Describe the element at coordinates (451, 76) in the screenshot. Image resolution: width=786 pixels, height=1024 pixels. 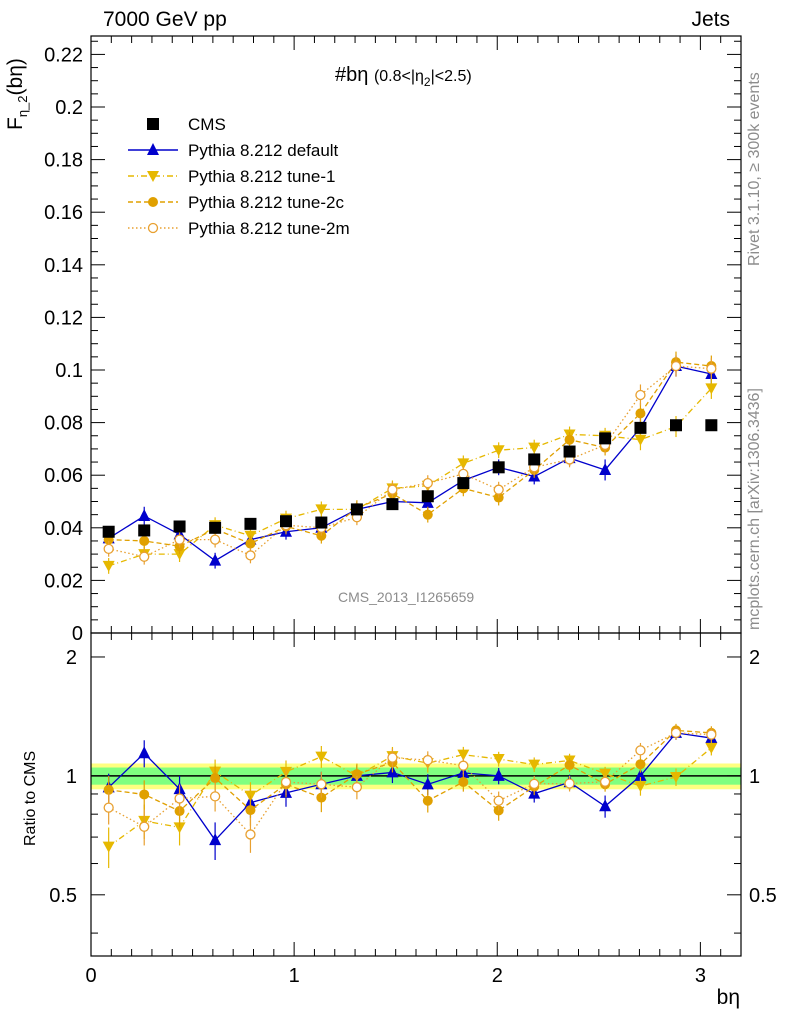
I see `panel-title-range-b: |<2.5)` at that location.